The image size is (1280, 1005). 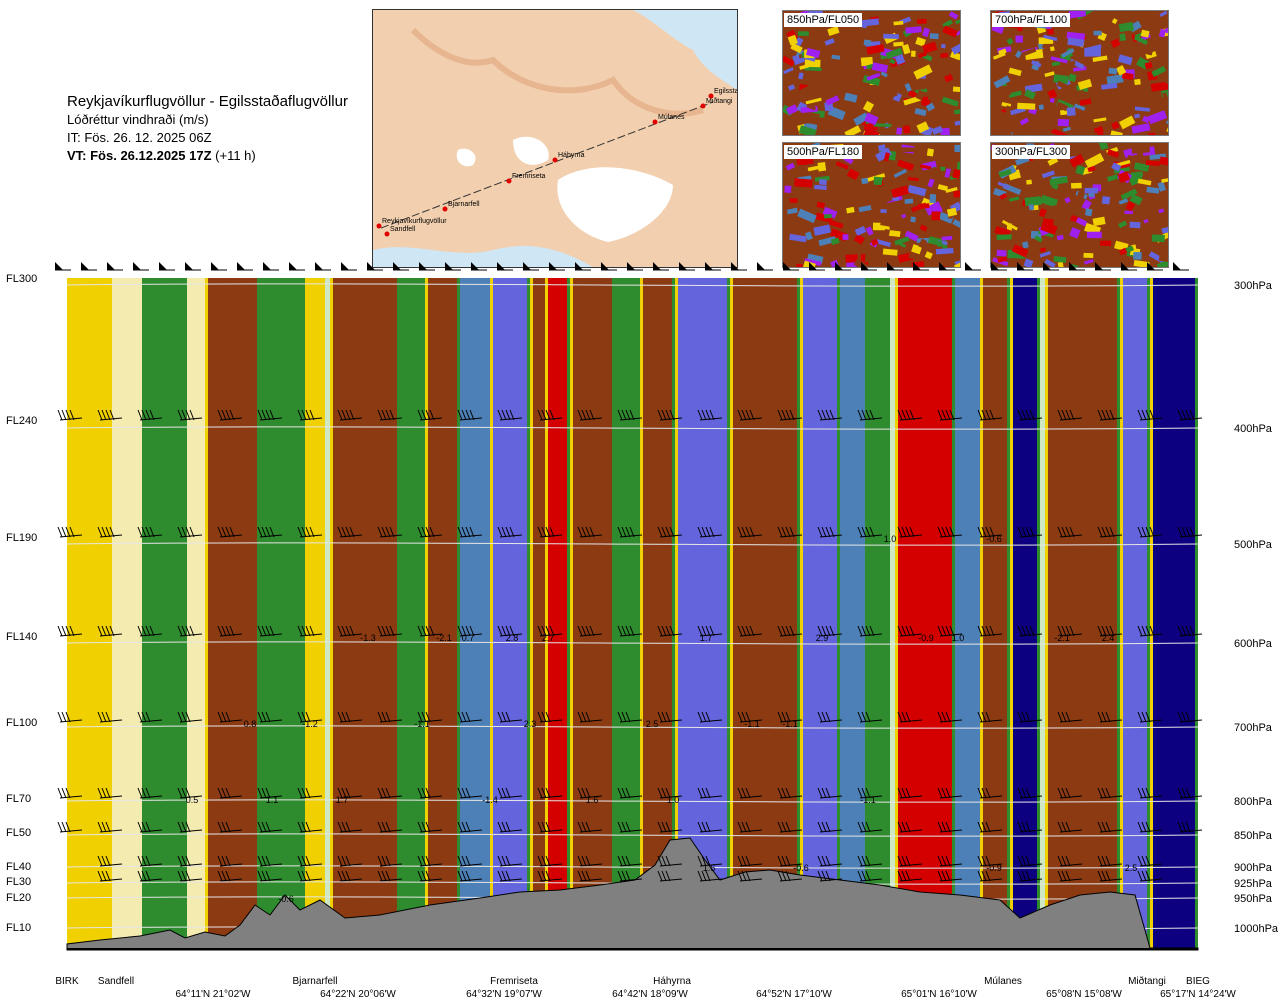 What do you see at coordinates (672, 981) in the screenshot?
I see `waypoint-label: Háhyrna` at bounding box center [672, 981].